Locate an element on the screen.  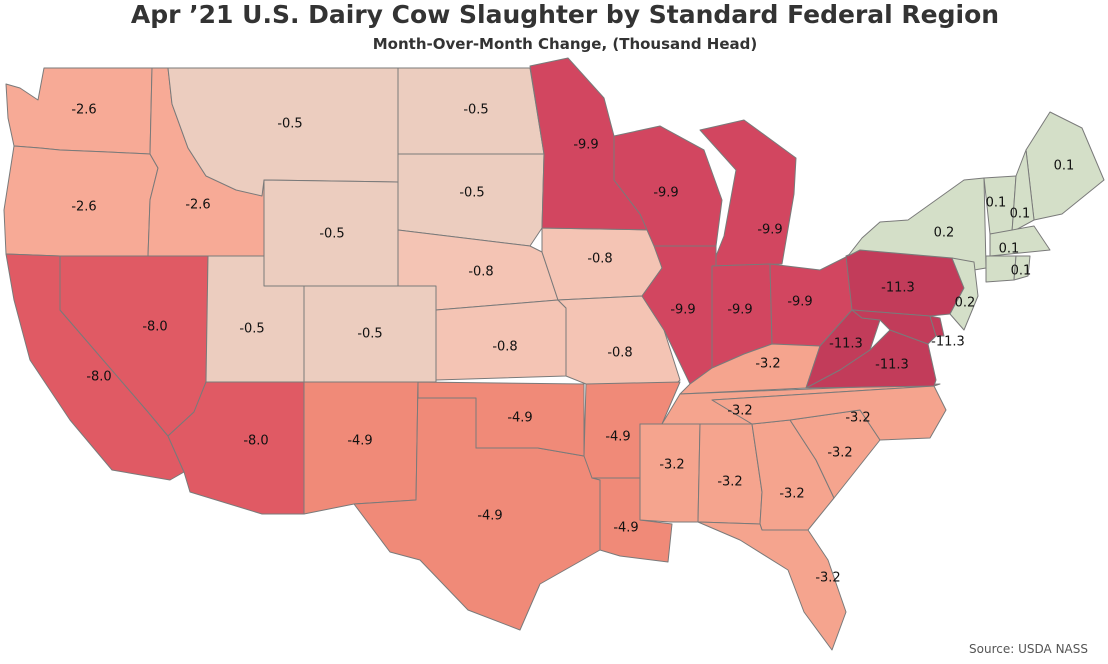
value-label-mn: -9.9 is located at coordinates (585, 145).